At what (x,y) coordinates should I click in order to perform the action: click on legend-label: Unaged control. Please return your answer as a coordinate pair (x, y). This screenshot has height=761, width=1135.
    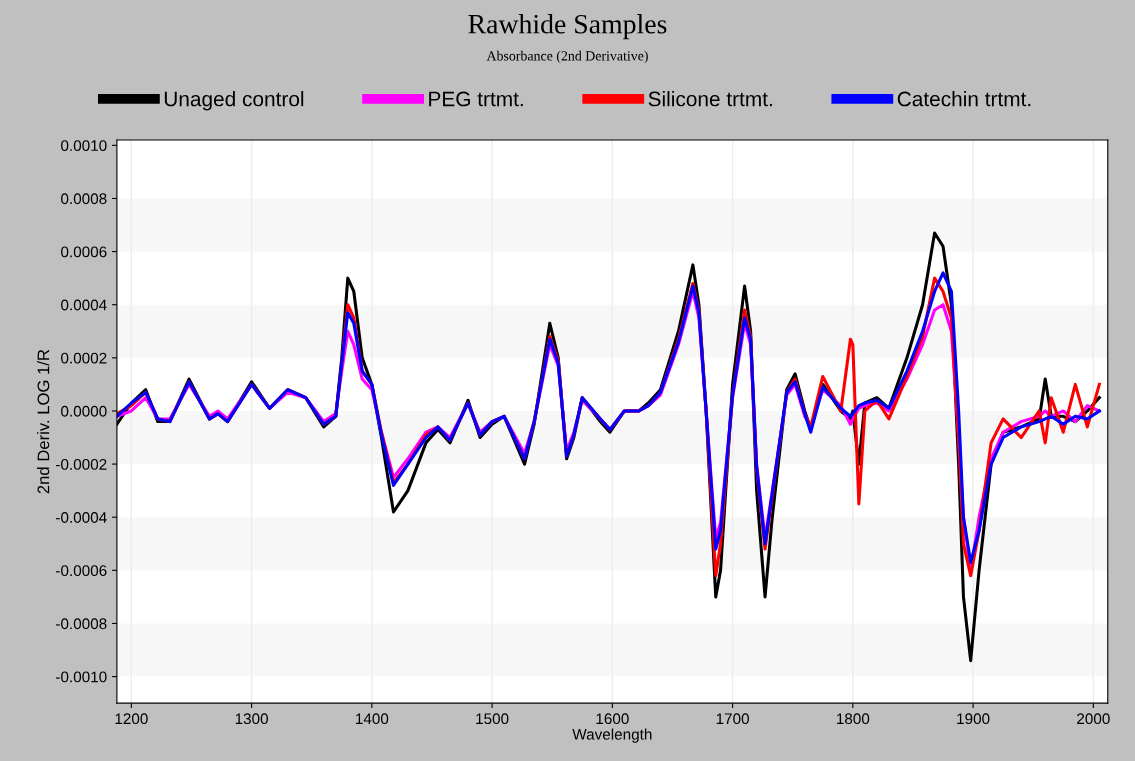
    Looking at the image, I should click on (234, 101).